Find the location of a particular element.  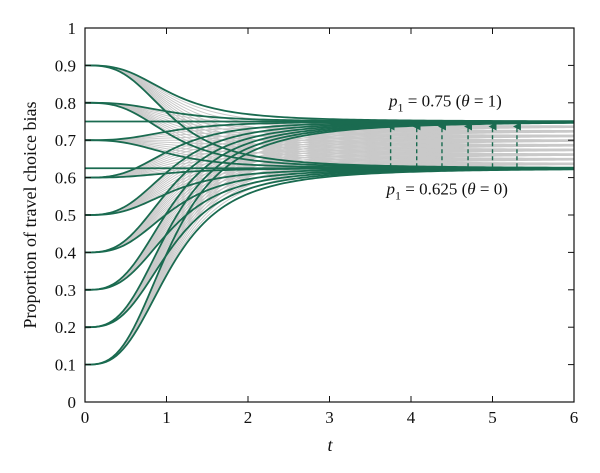

y-tick-label: 0.9 is located at coordinates (65, 65).